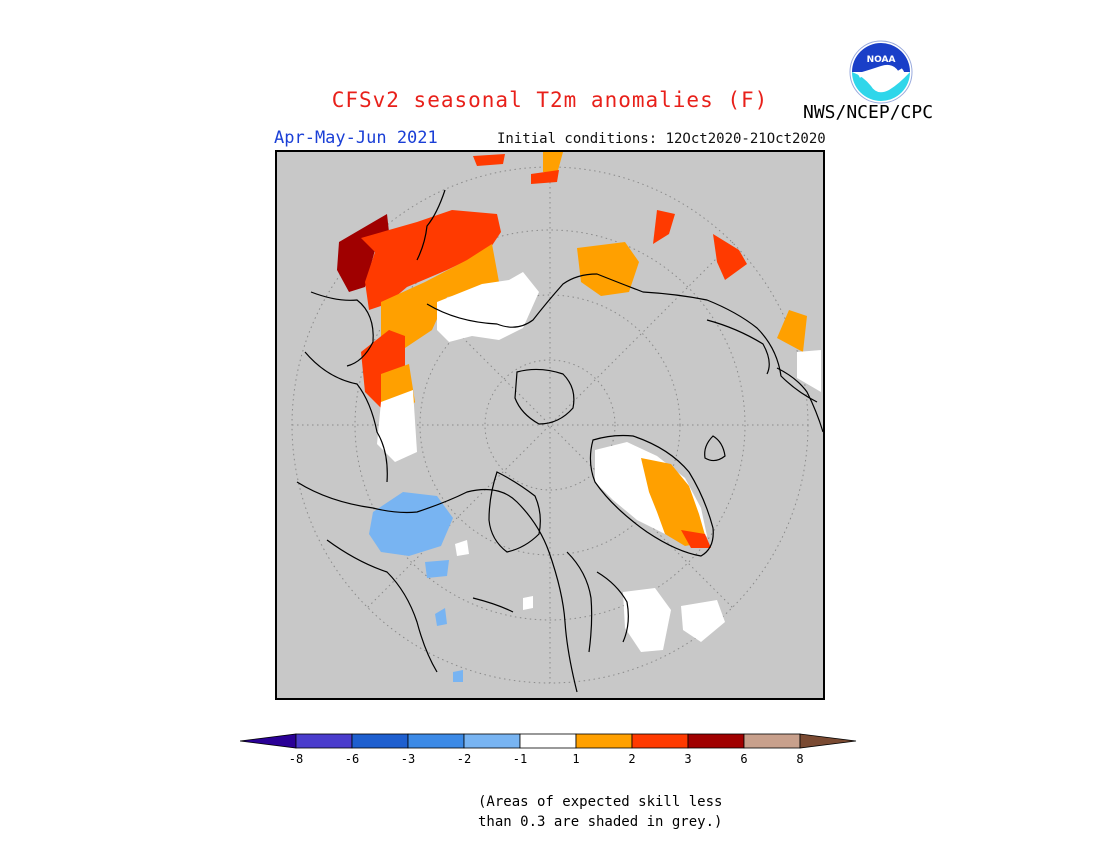 This screenshot has height=850, width=1100. I want to click on anomaly-region-red-ne2, so click(730, 257).